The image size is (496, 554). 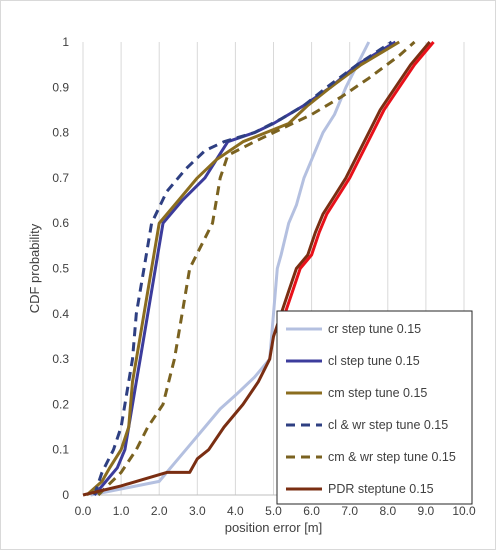 I want to click on y-axis-title: CDF probability, so click(x=34, y=268).